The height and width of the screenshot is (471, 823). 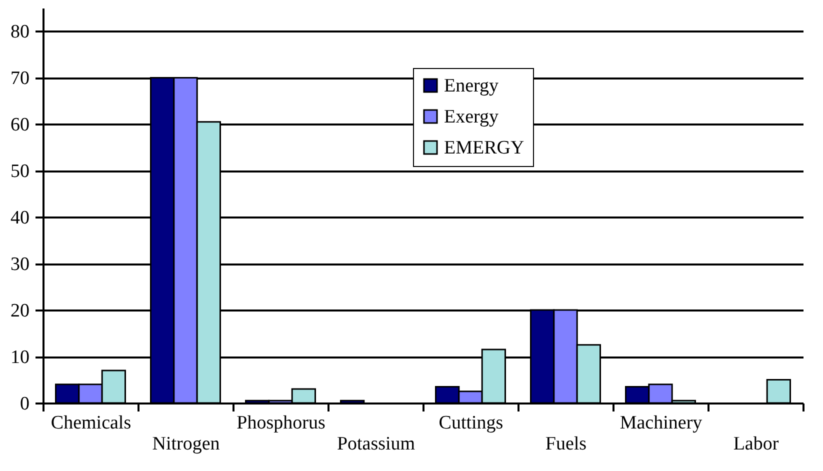 What do you see at coordinates (20, 218) in the screenshot?
I see `y-tick-label: 40` at bounding box center [20, 218].